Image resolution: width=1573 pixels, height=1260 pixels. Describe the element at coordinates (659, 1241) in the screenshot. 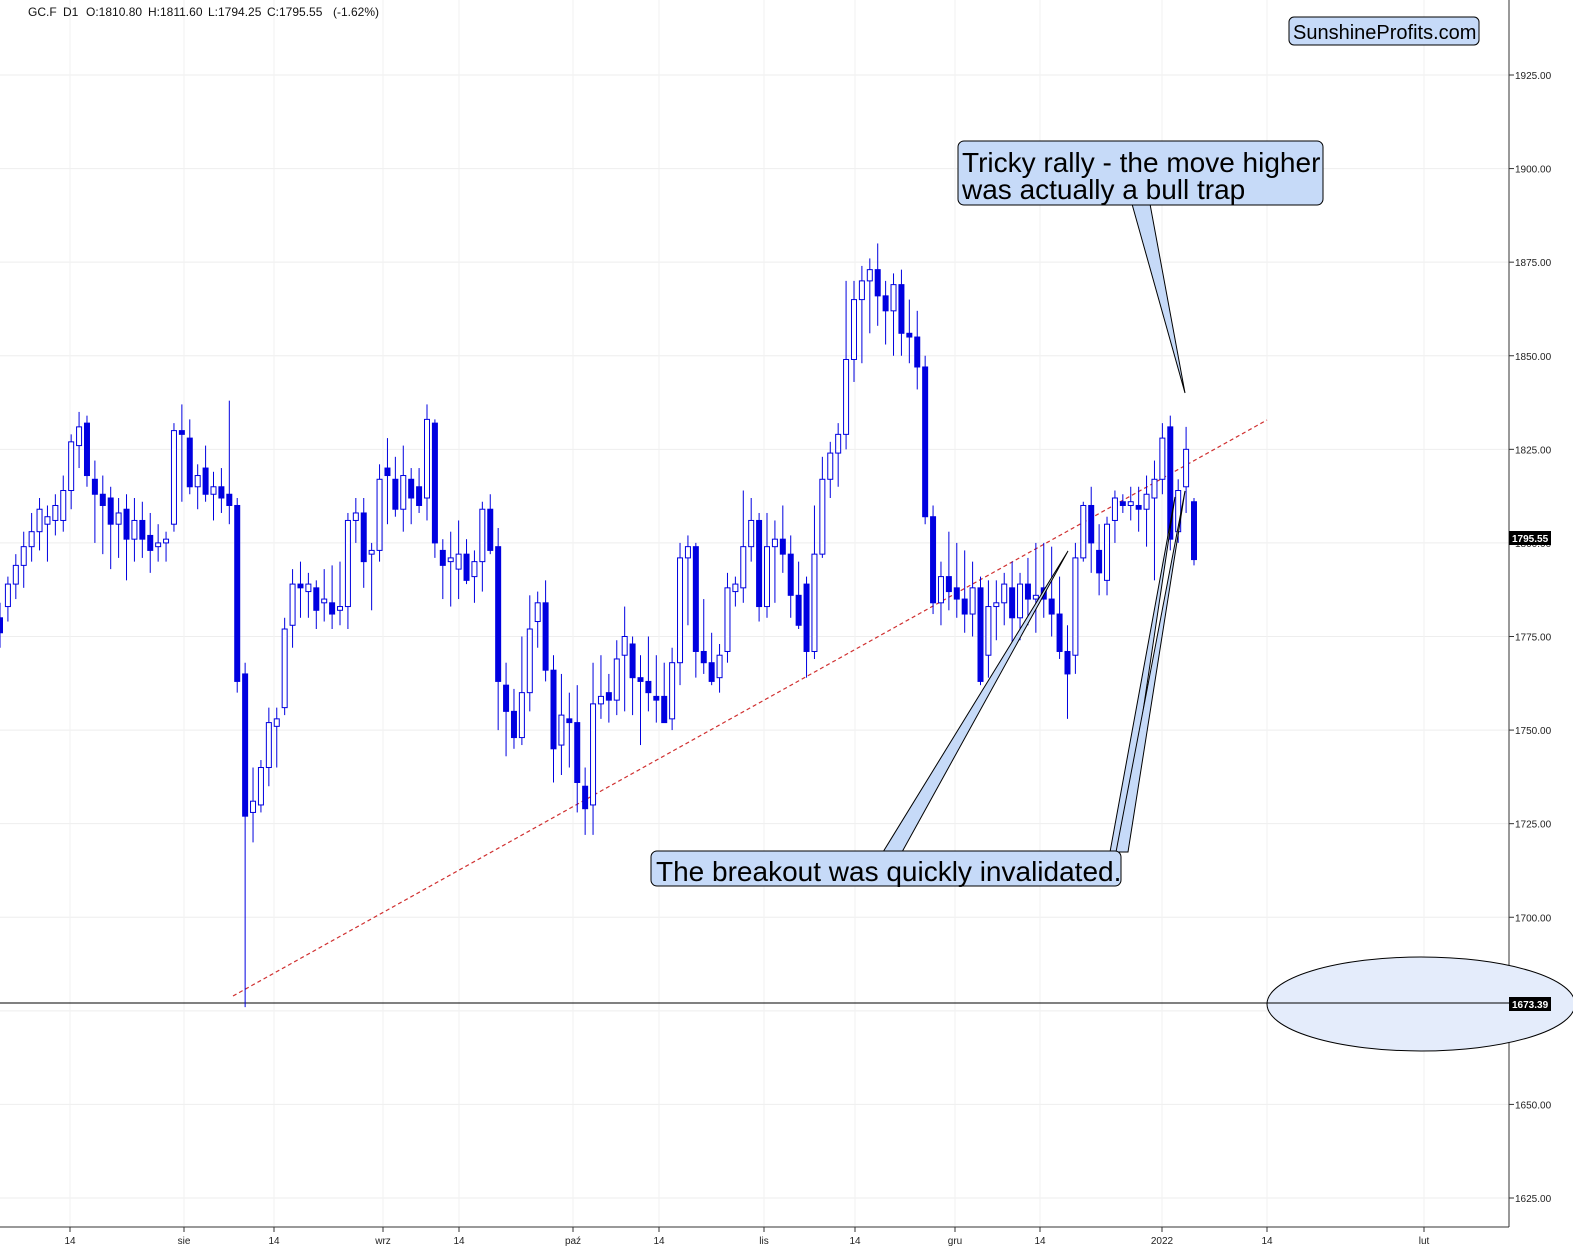

I see `x-tick-label: 14` at that location.